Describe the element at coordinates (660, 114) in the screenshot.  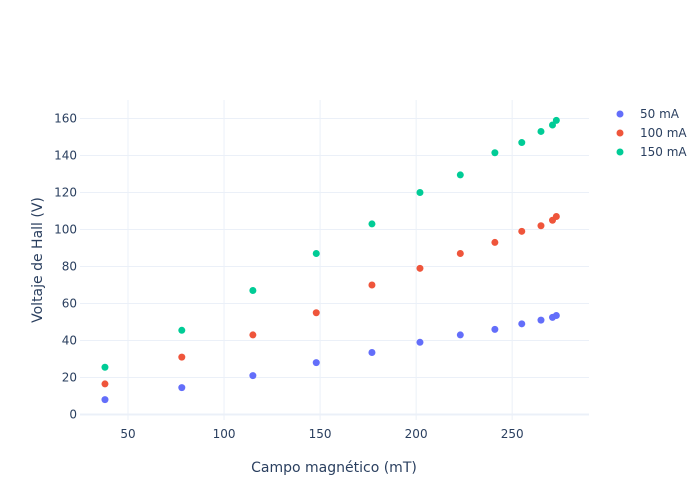
I see `legend-label: 50 mA` at that location.